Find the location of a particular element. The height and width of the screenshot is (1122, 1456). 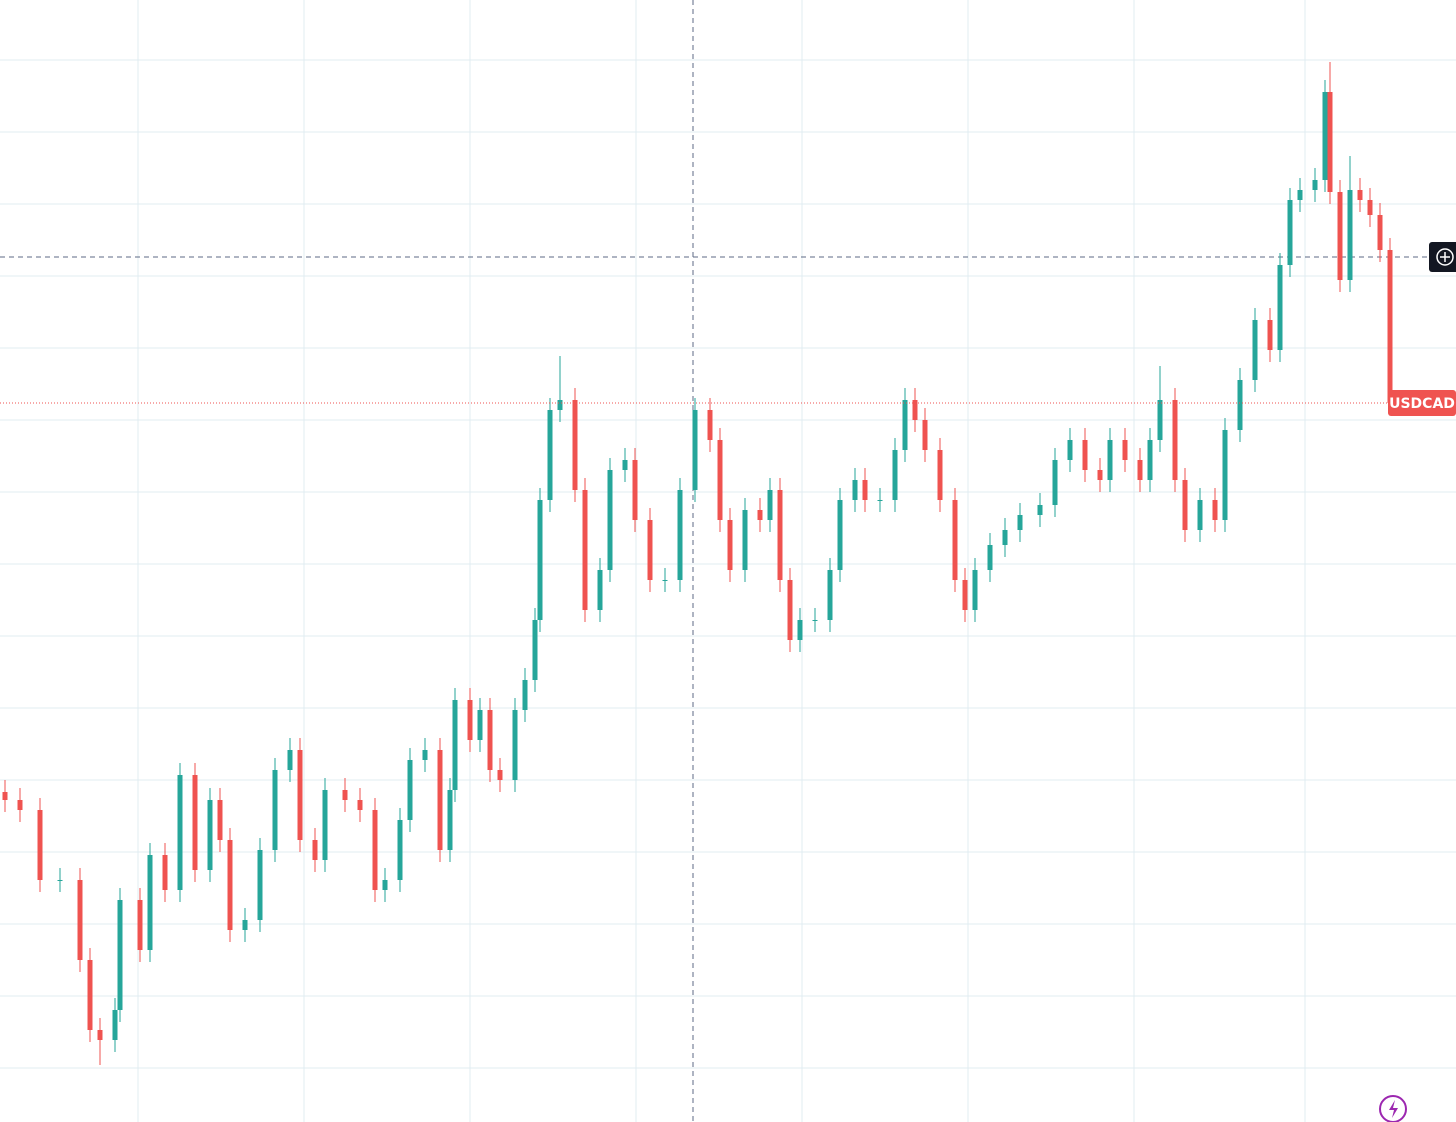

lightning-icon is located at coordinates (1393, 1109).